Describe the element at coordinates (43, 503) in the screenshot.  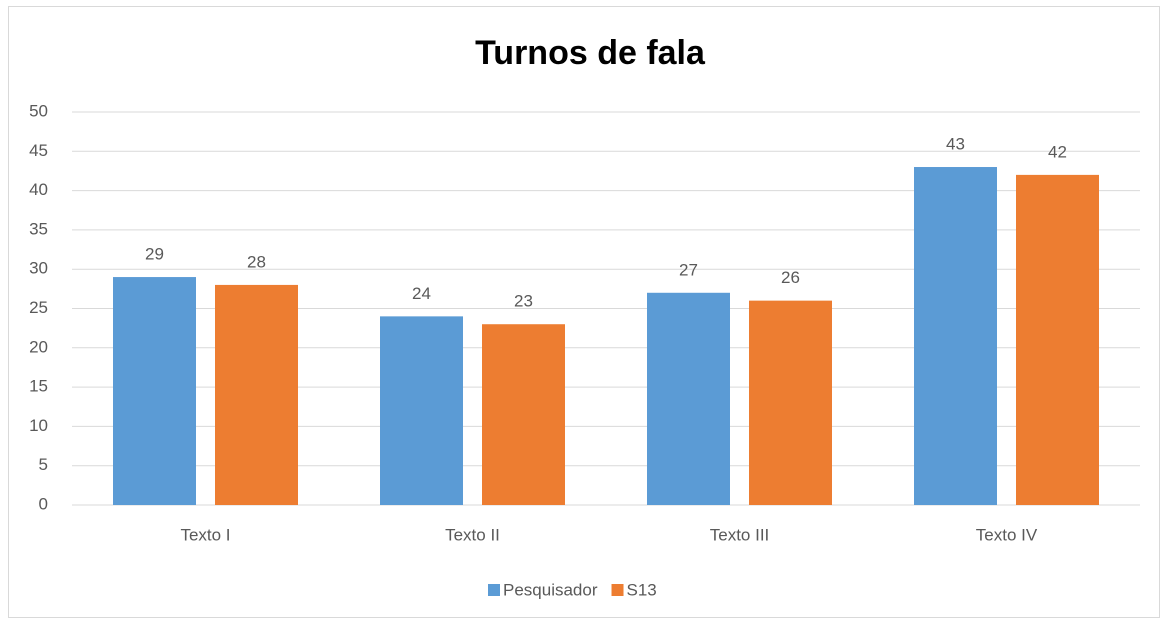
I see `y-tick-label: 0` at that location.